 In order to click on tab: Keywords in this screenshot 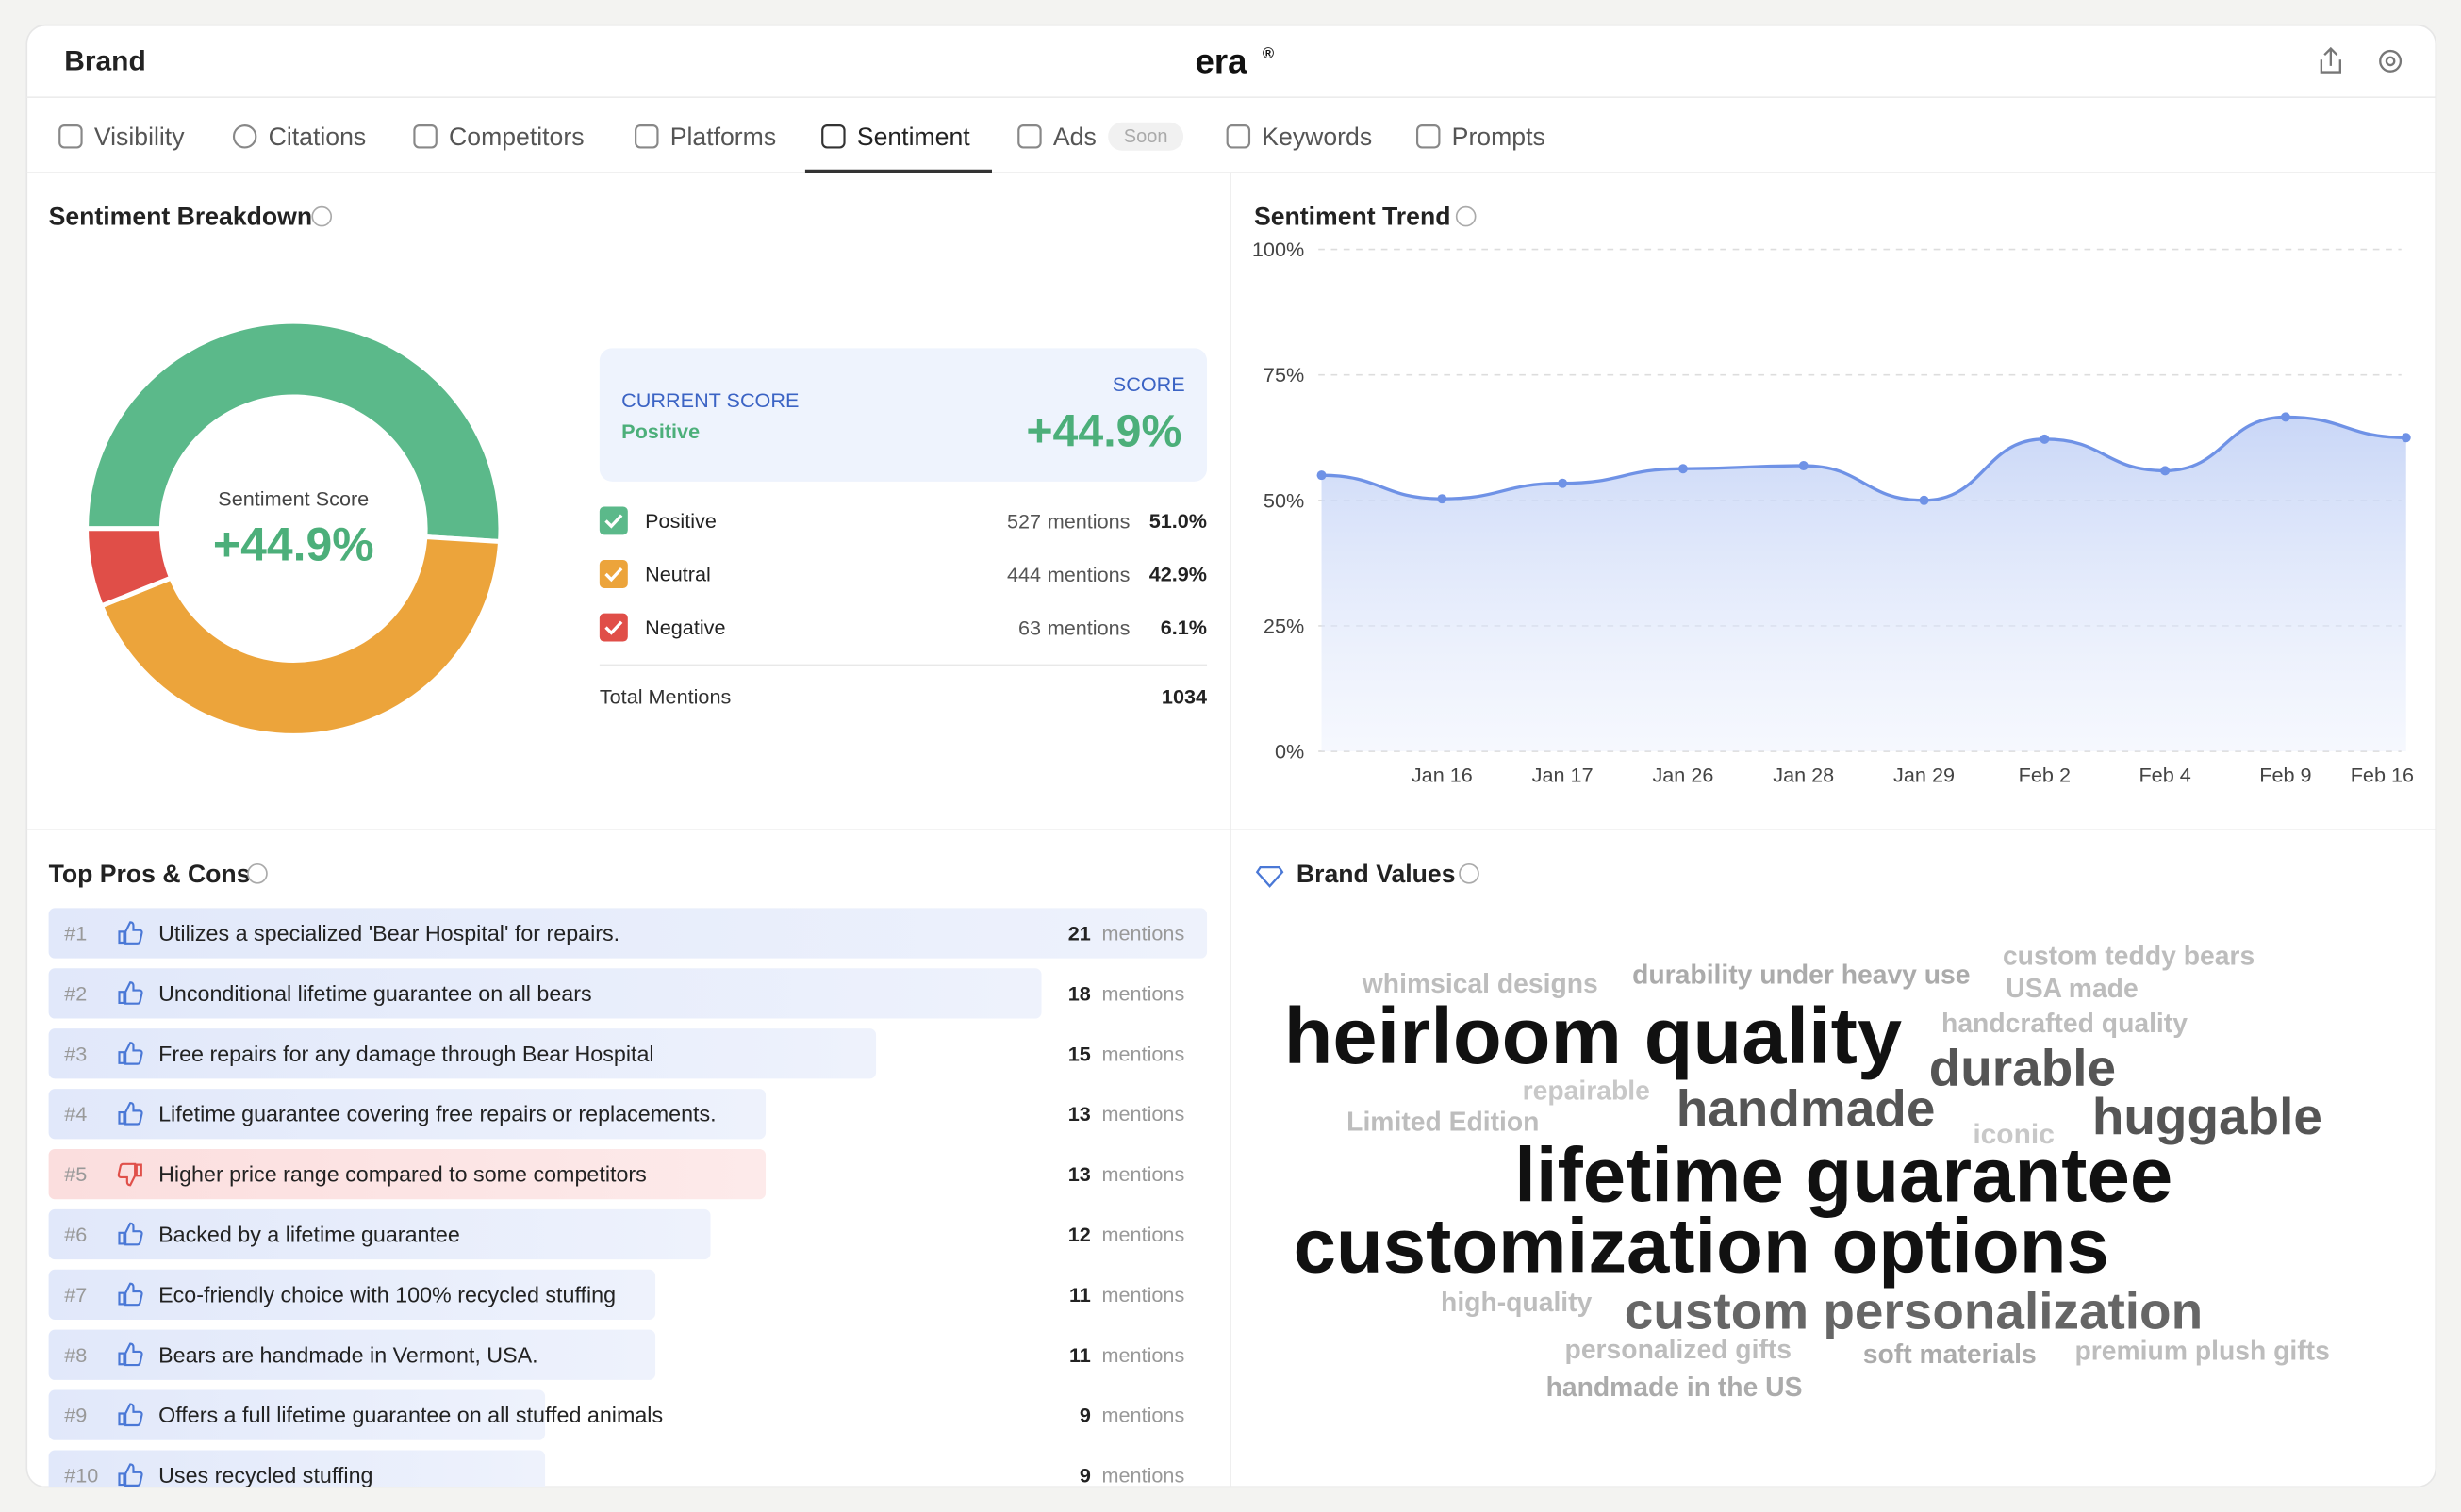, I will do `click(1299, 137)`.